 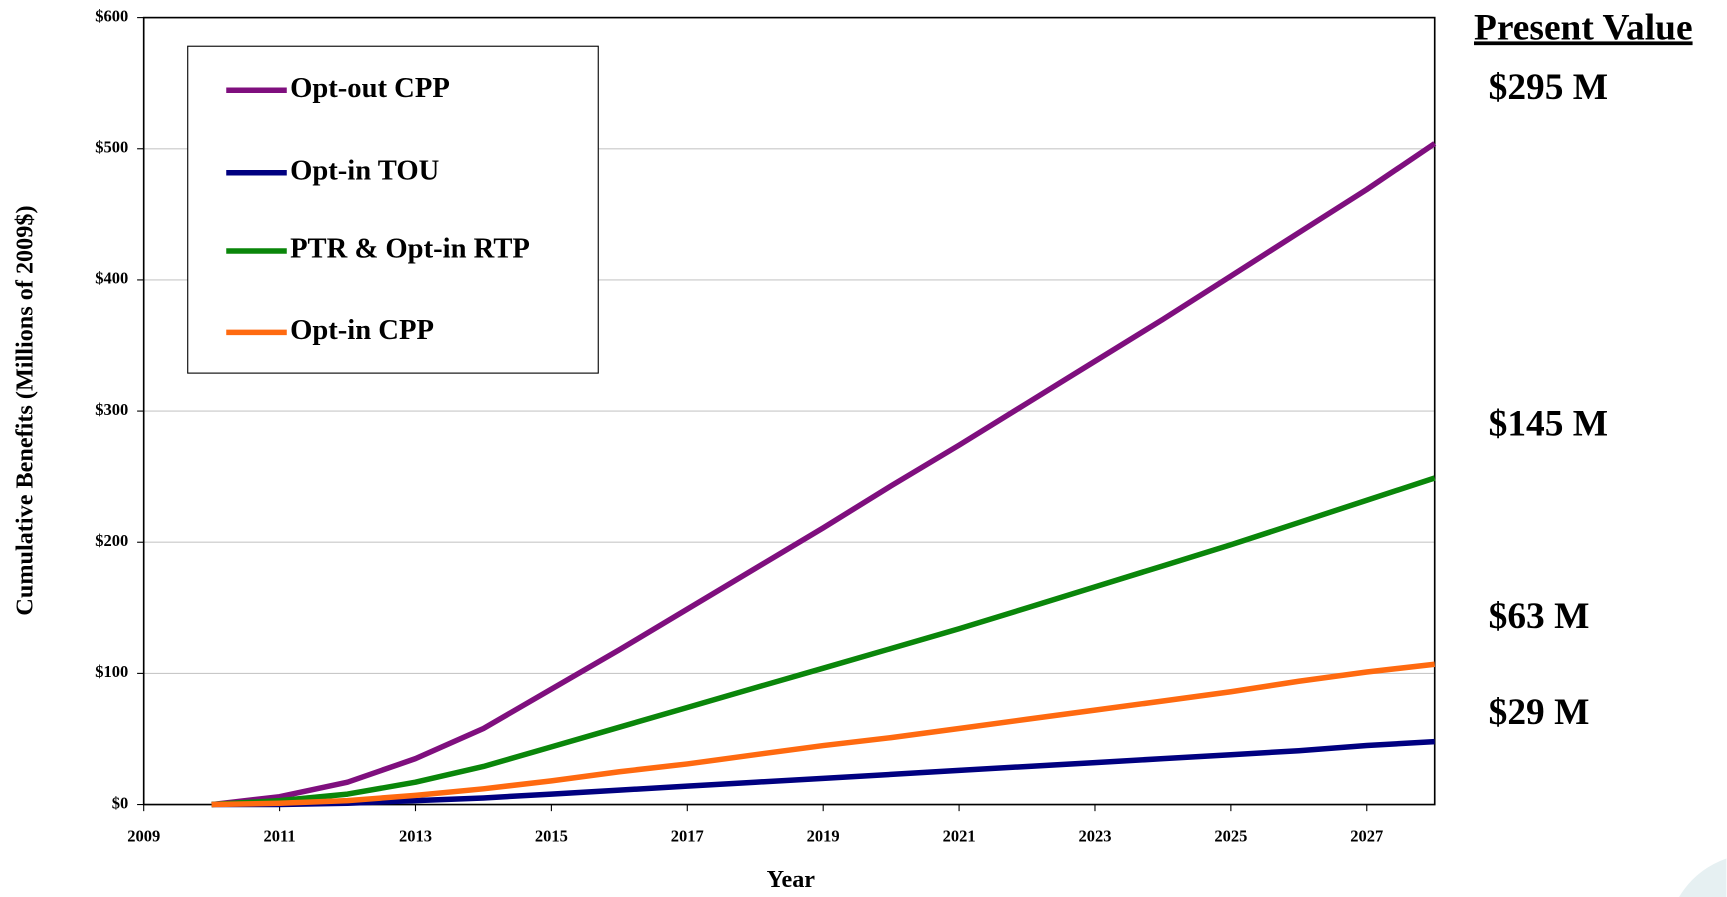 I want to click on x-tick-label: 2017, so click(x=687, y=835).